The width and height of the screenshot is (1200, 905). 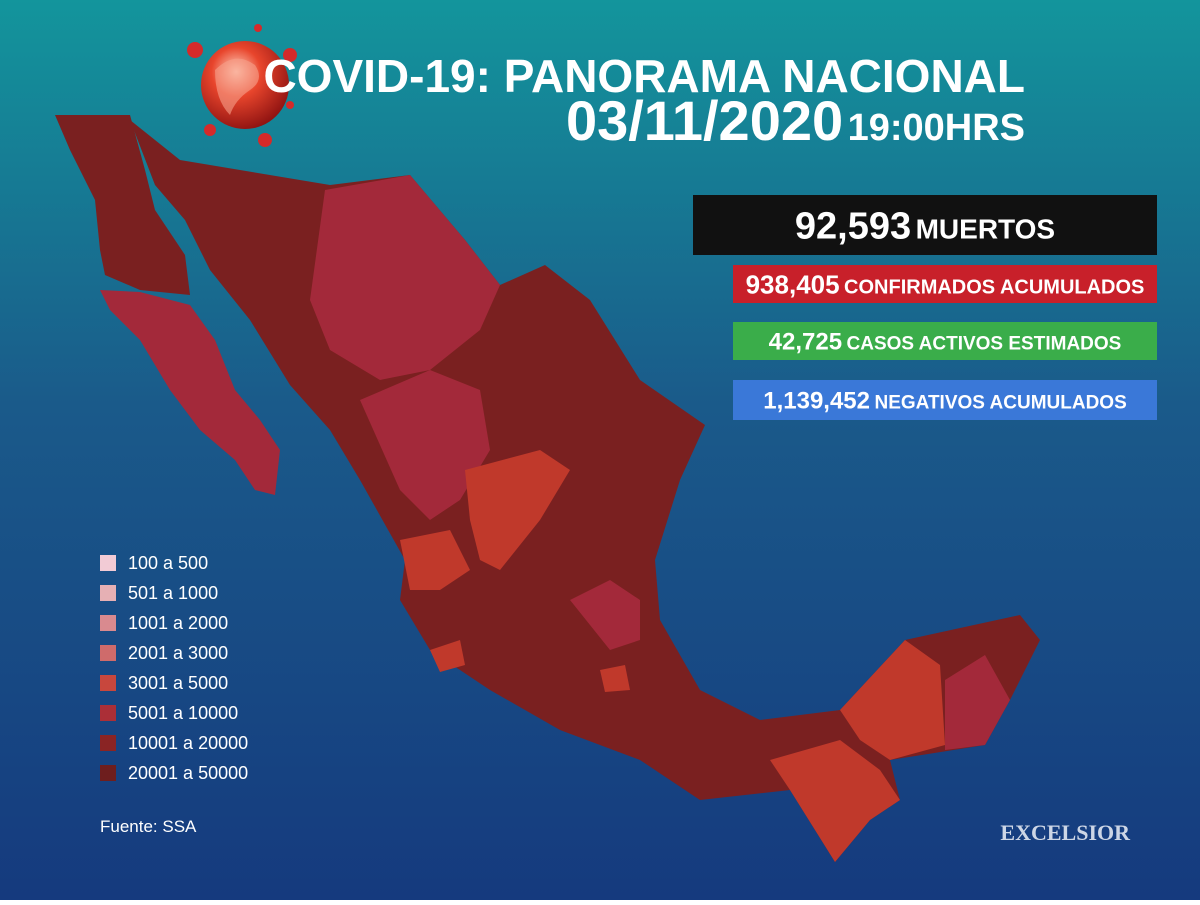 What do you see at coordinates (168, 563) in the screenshot?
I see `legend-label: 100 a 500` at bounding box center [168, 563].